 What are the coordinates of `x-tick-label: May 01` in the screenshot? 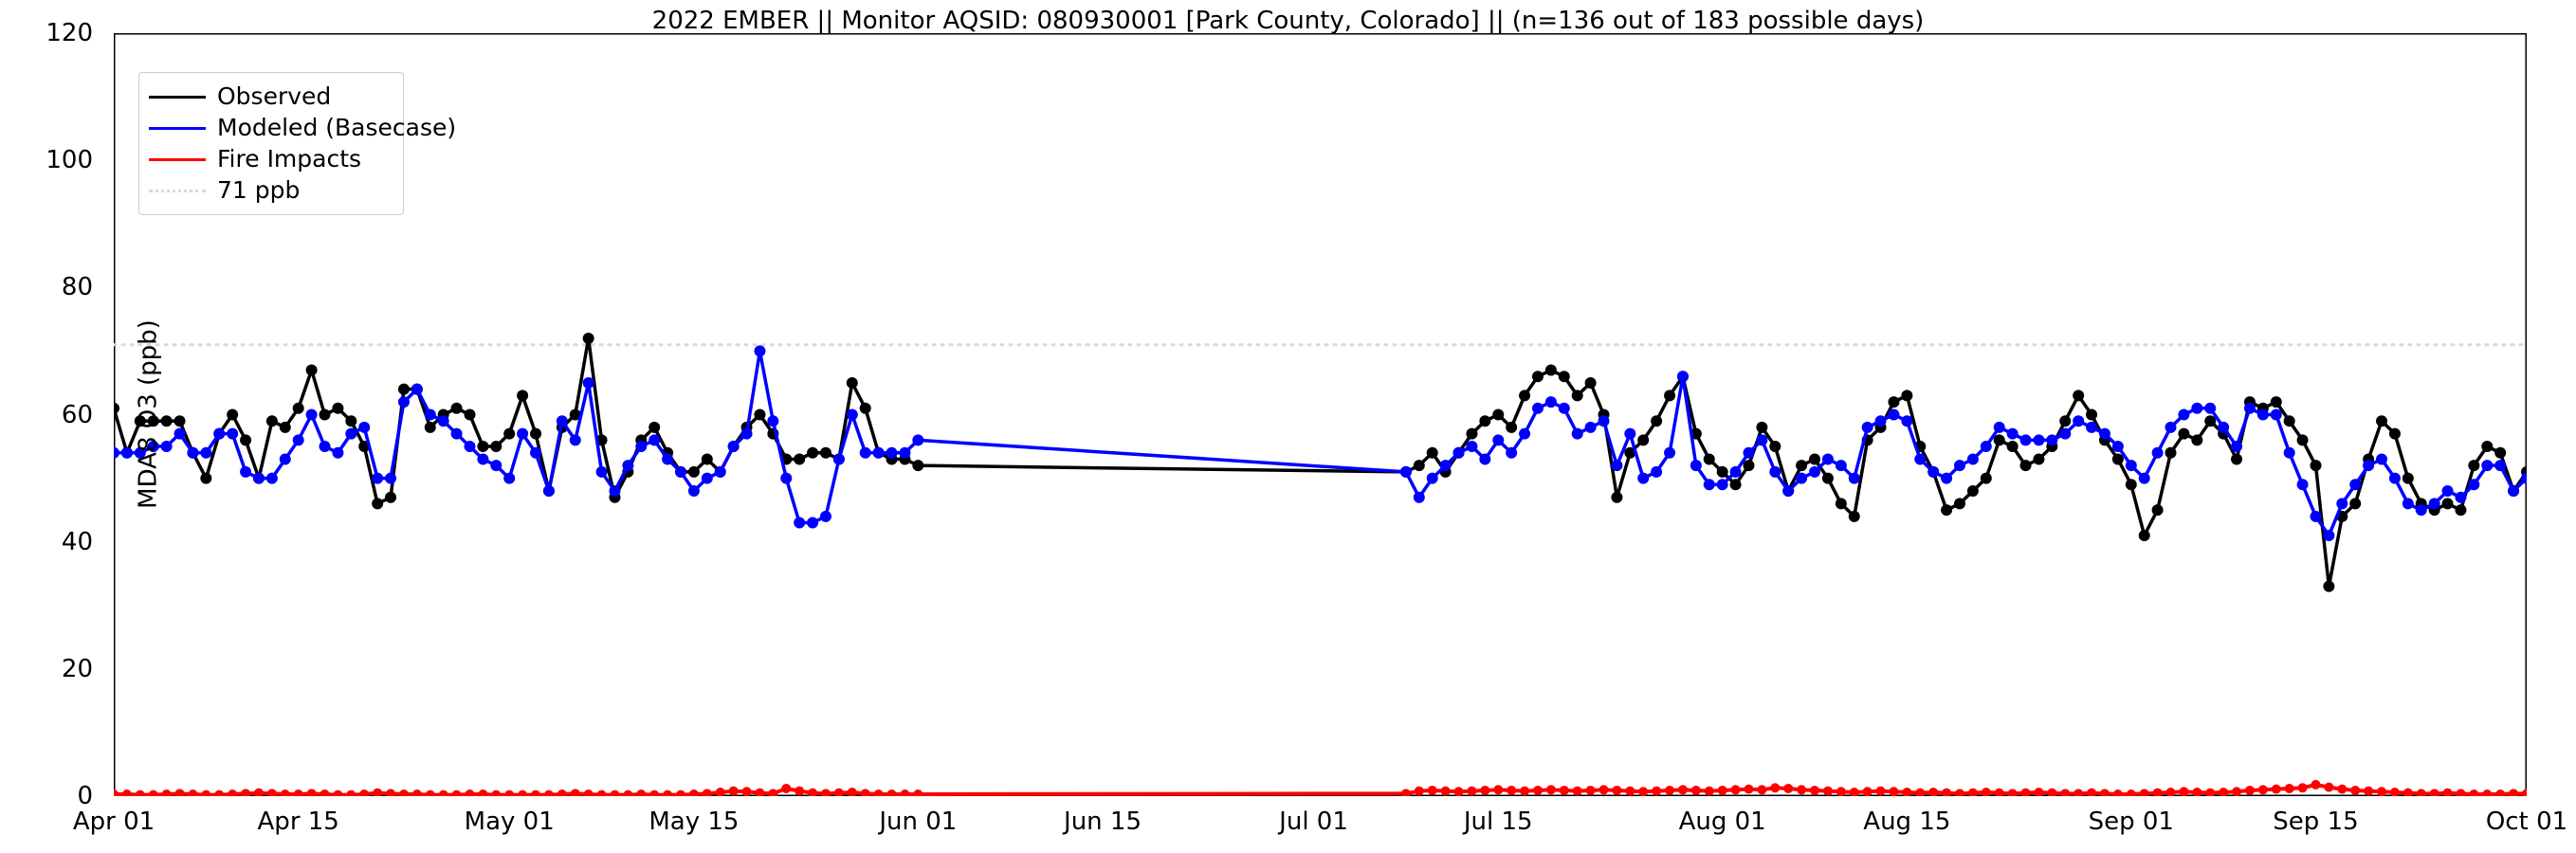 It's located at (509, 822).